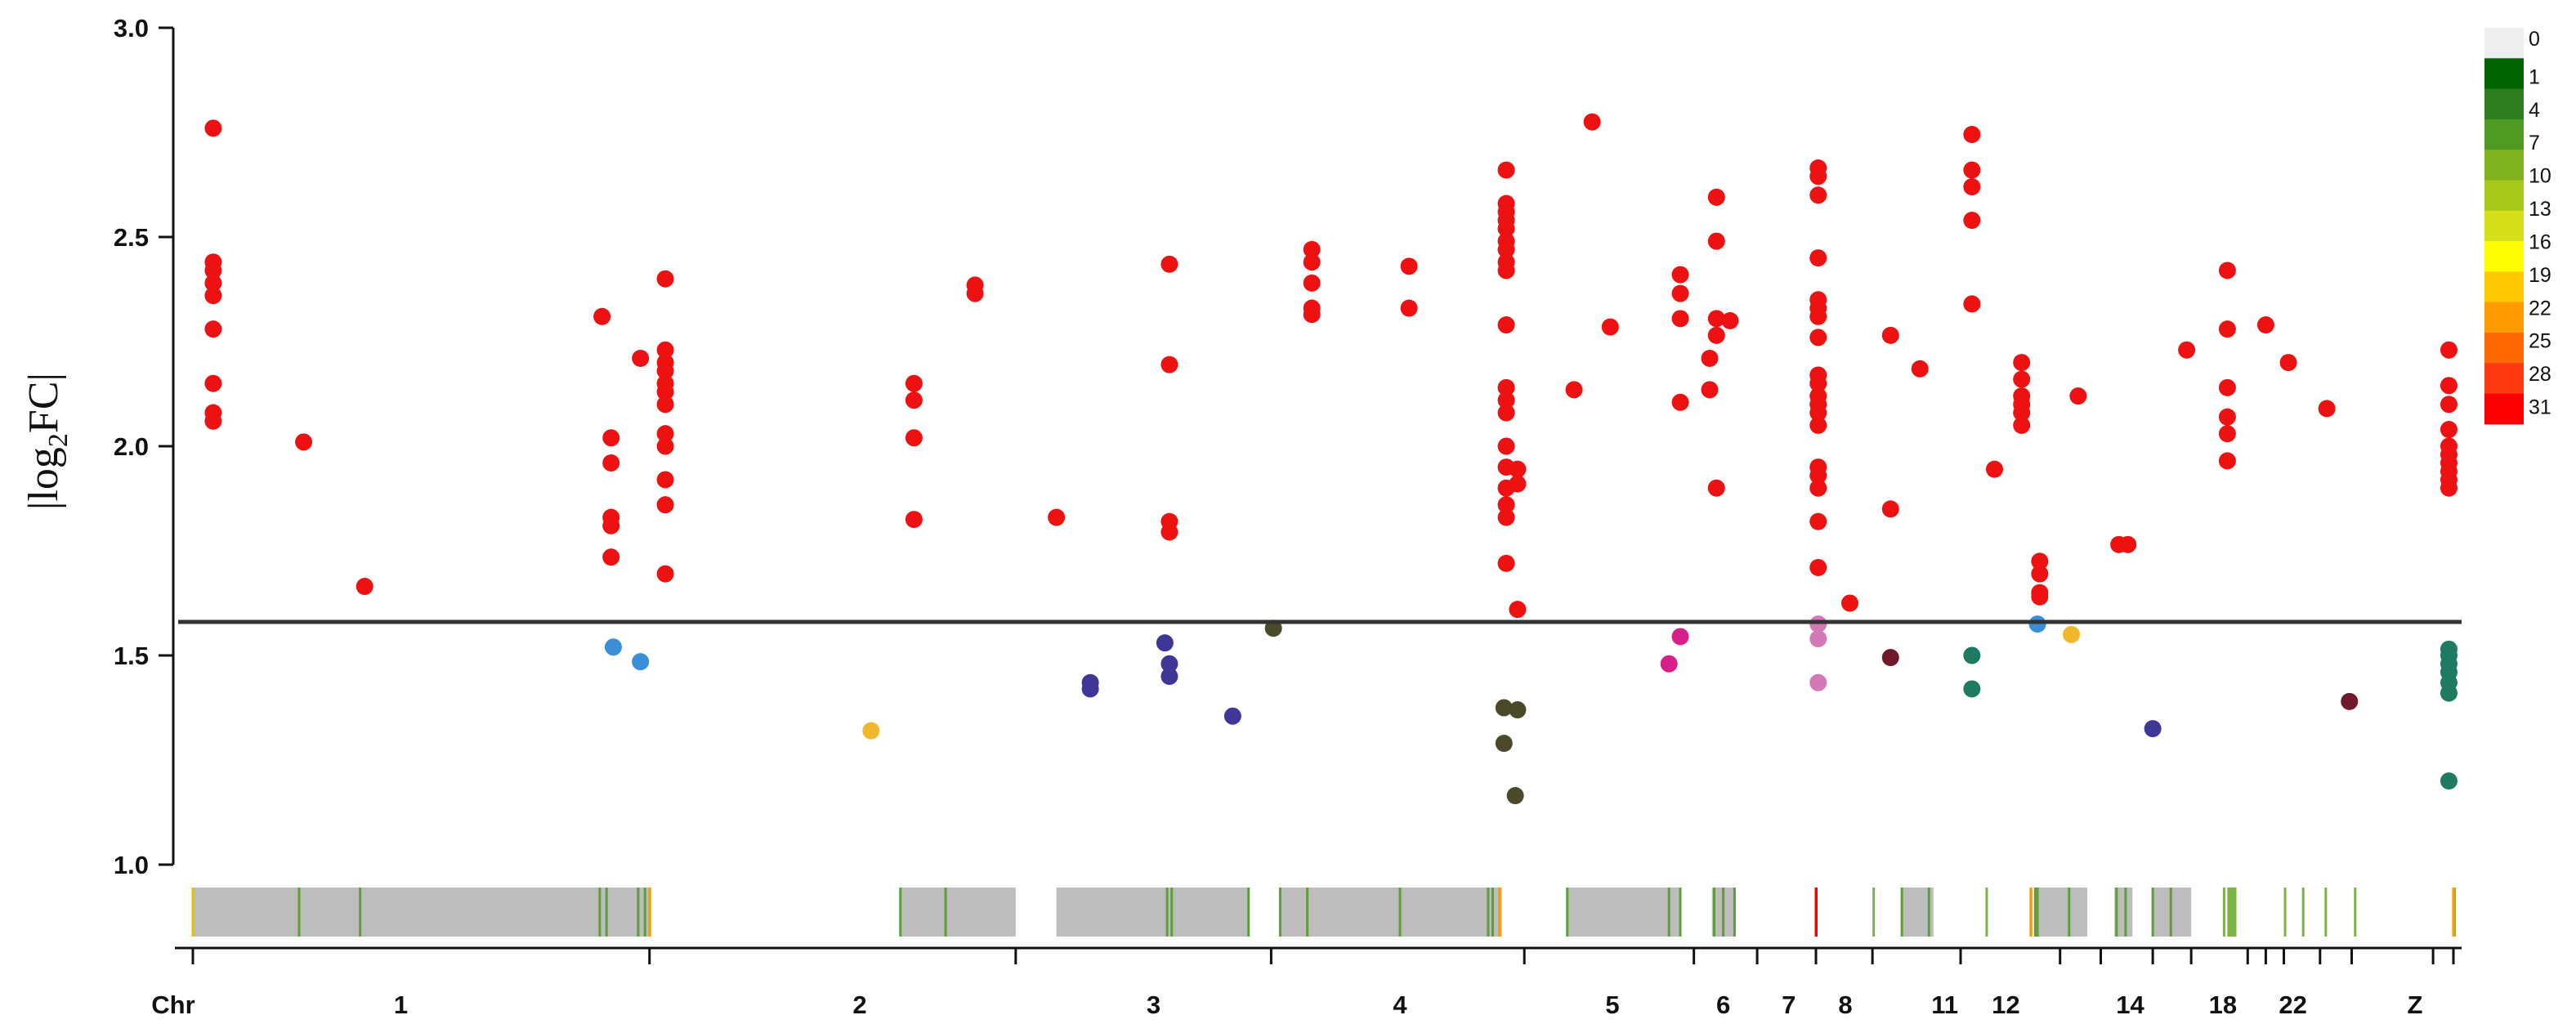  What do you see at coordinates (2540, 177) in the screenshot?
I see `legend-label: 10` at bounding box center [2540, 177].